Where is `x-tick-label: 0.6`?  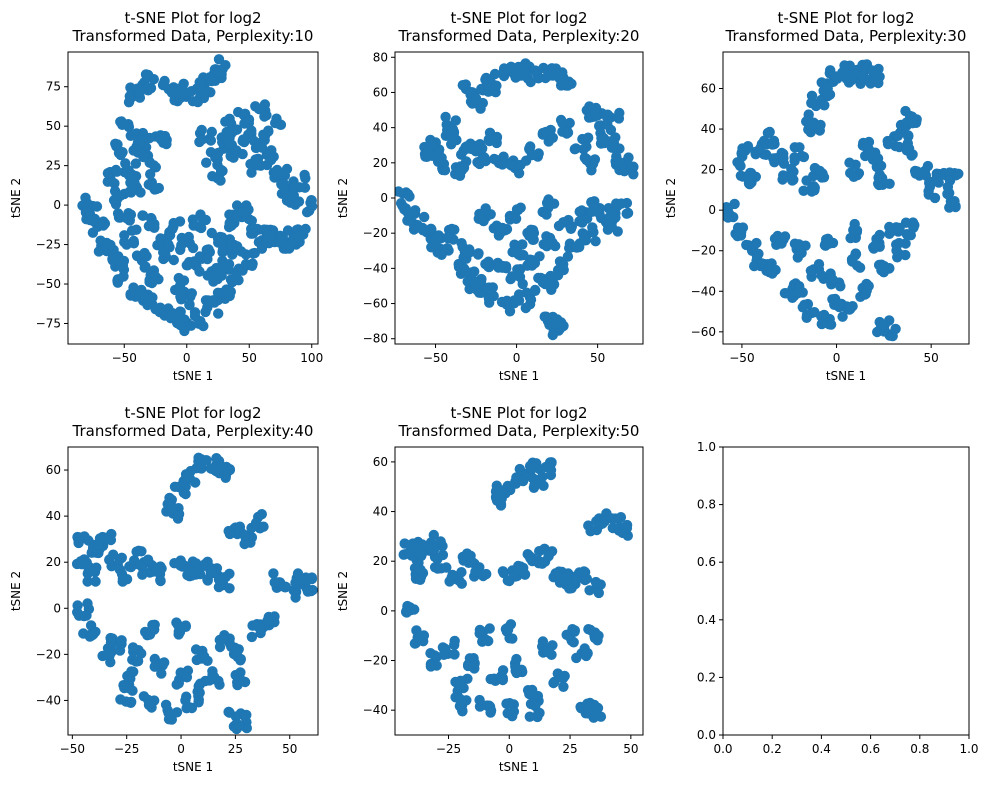
x-tick-label: 0.6 is located at coordinates (870, 749).